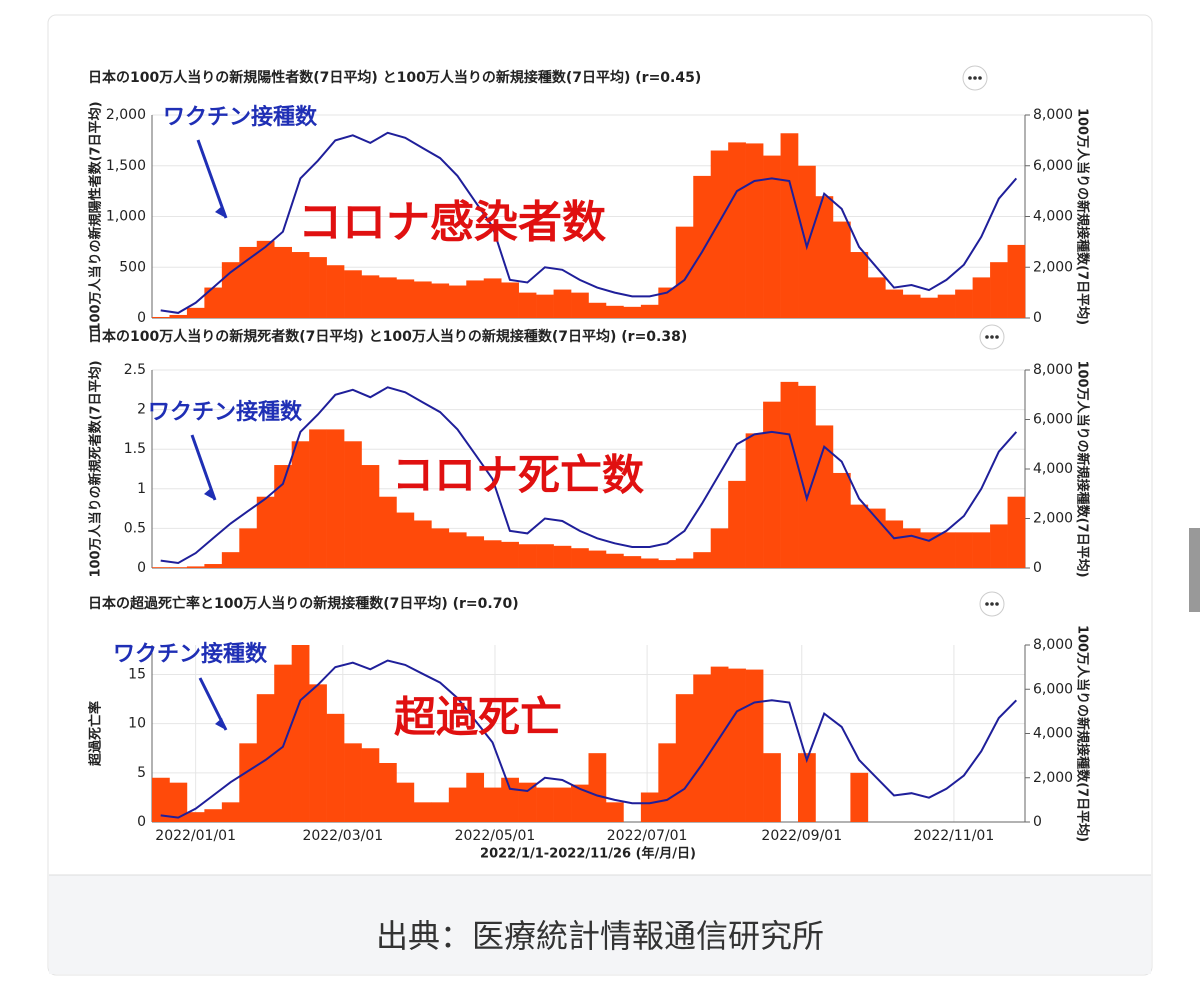 This screenshot has height=984, width=1200. Describe the element at coordinates (141, 410) in the screenshot. I see `y-tick-label: 2` at that location.